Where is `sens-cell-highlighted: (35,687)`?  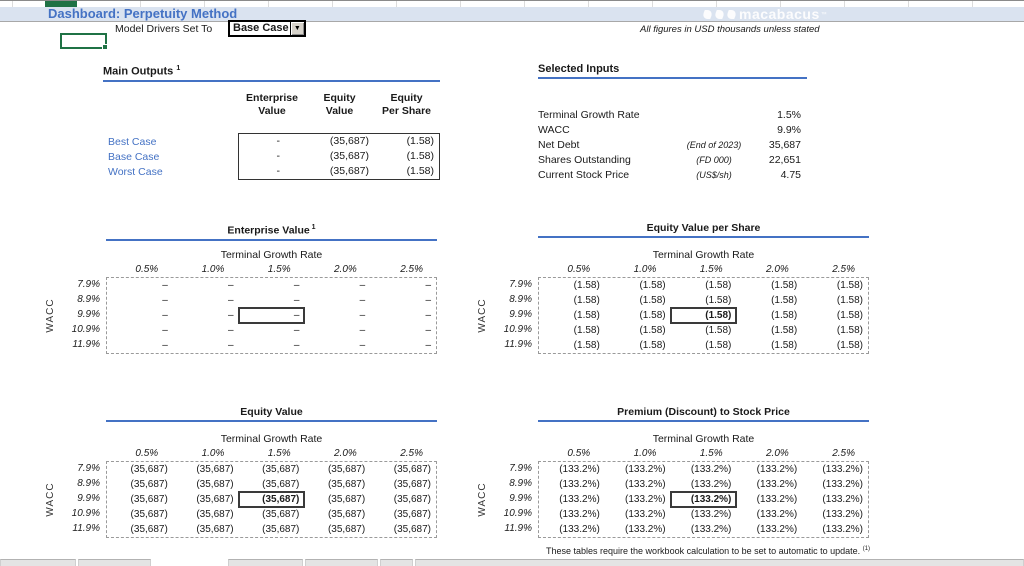 sens-cell-highlighted: (35,687) is located at coordinates (271, 499).